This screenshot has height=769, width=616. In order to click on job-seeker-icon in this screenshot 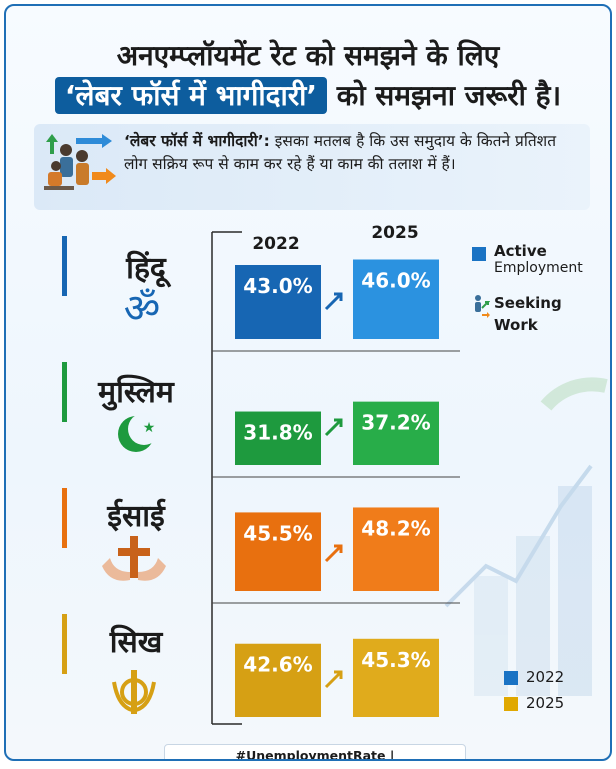, I will do `click(482, 306)`.